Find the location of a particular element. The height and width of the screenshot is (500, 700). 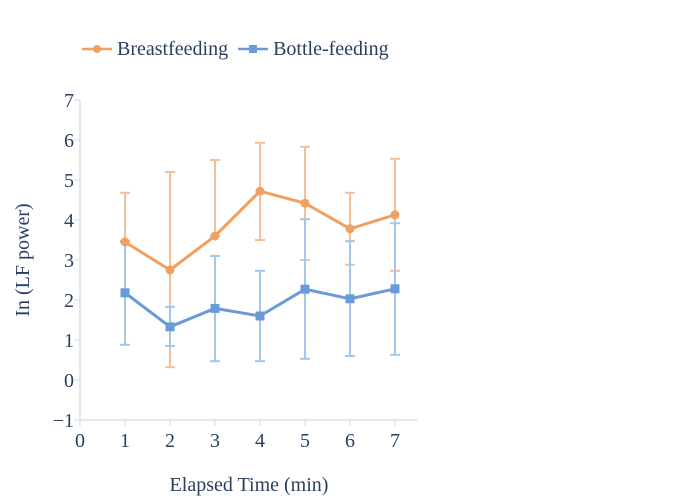

circle-marker-icon is located at coordinates (97, 49).